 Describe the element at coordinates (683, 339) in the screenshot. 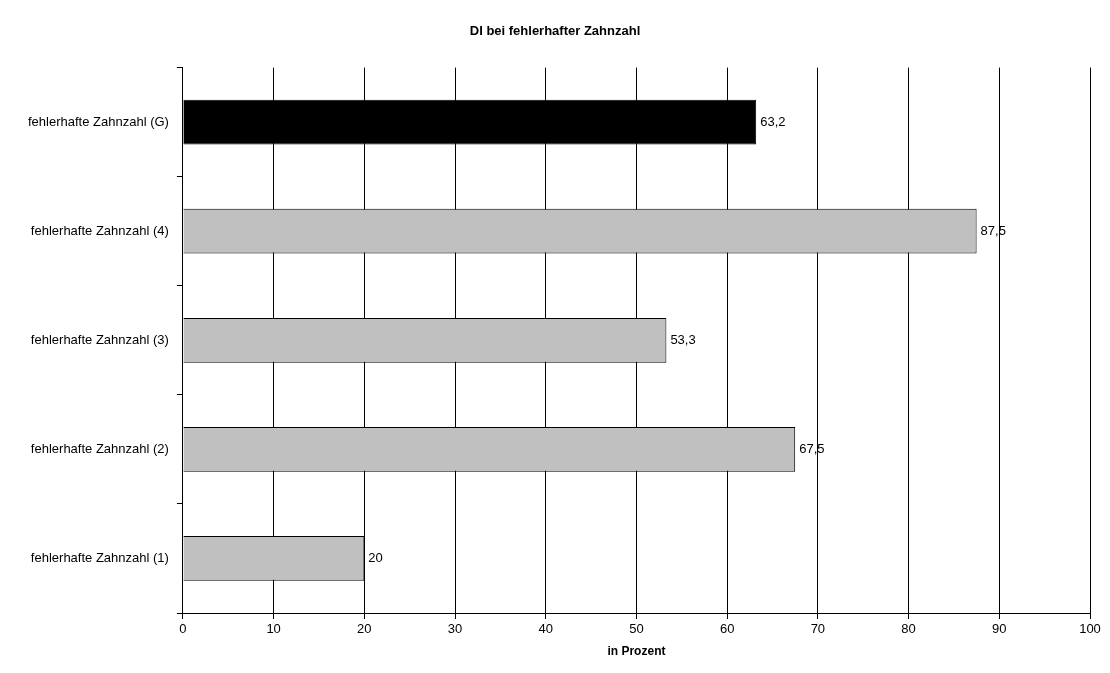

I see `data-label: 53,3` at that location.